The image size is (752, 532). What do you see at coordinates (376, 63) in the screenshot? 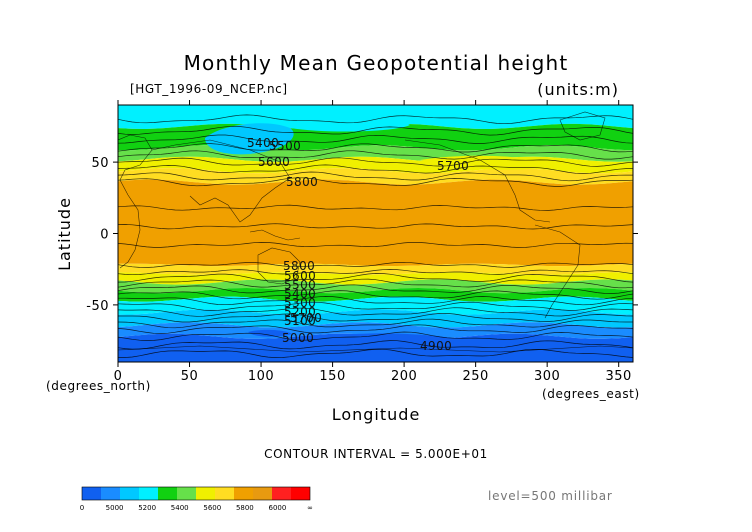
I see `chart-title: Monthly Mean Geopotential height` at bounding box center [376, 63].